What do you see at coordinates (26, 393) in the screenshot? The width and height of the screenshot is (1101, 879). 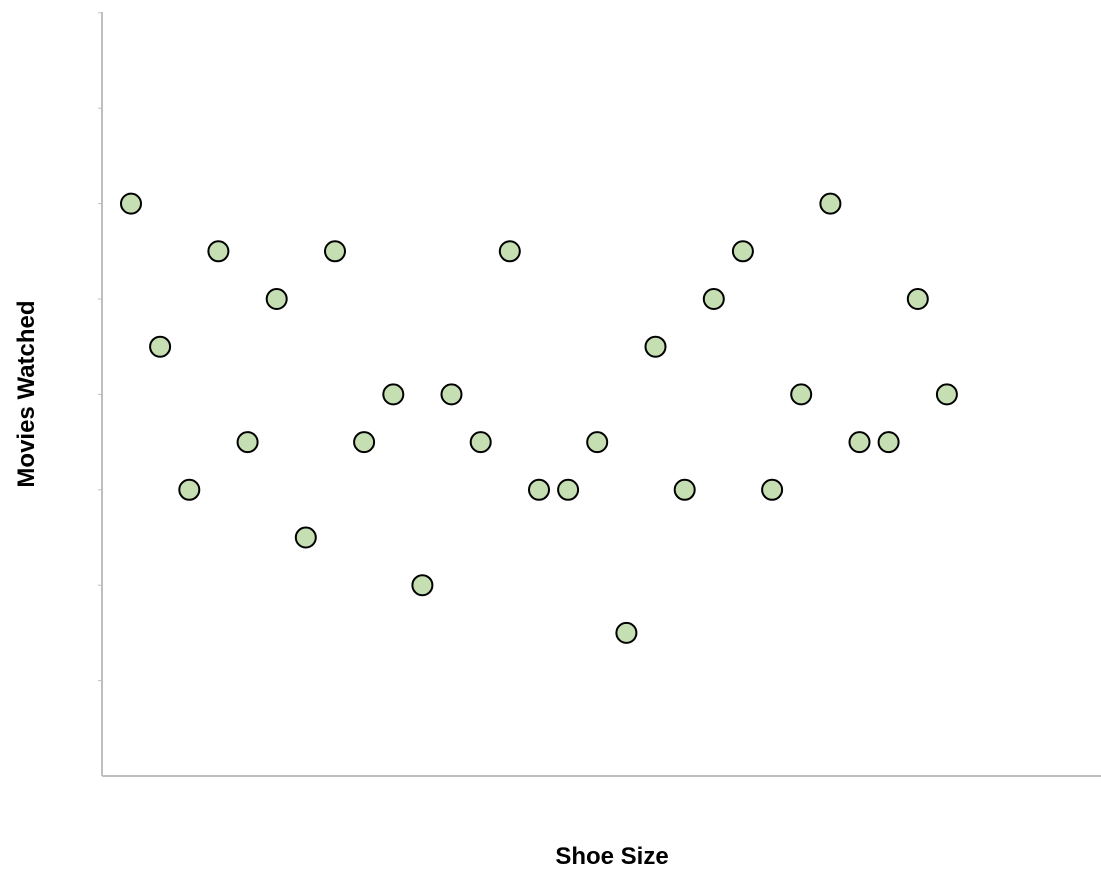 I see `y-axis-title: Movies Watched` at bounding box center [26, 393].